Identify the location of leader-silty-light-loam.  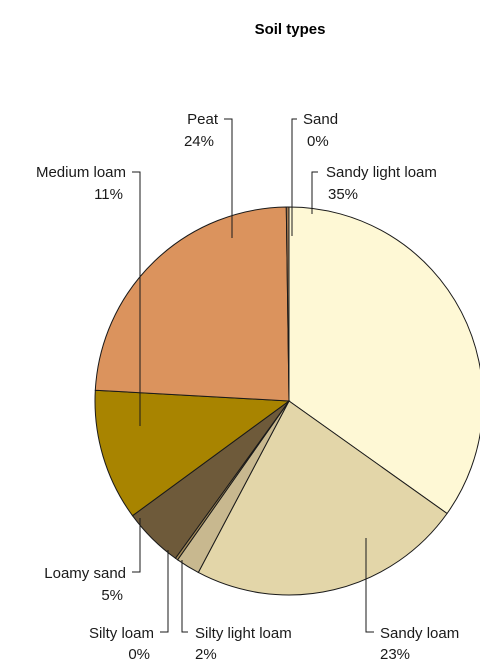
(184, 596).